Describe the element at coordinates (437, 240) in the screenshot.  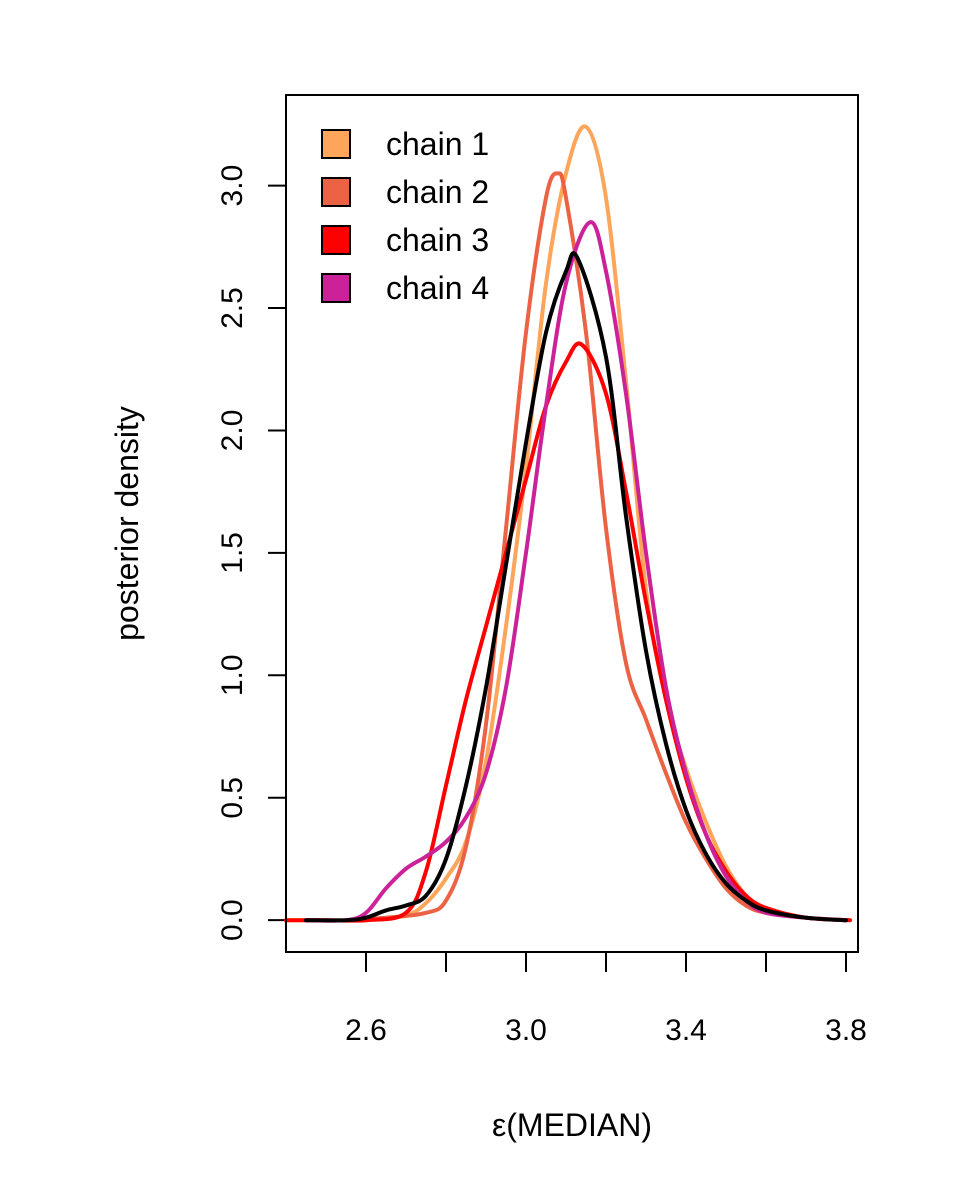
I see `legend-label: chain 3` at that location.